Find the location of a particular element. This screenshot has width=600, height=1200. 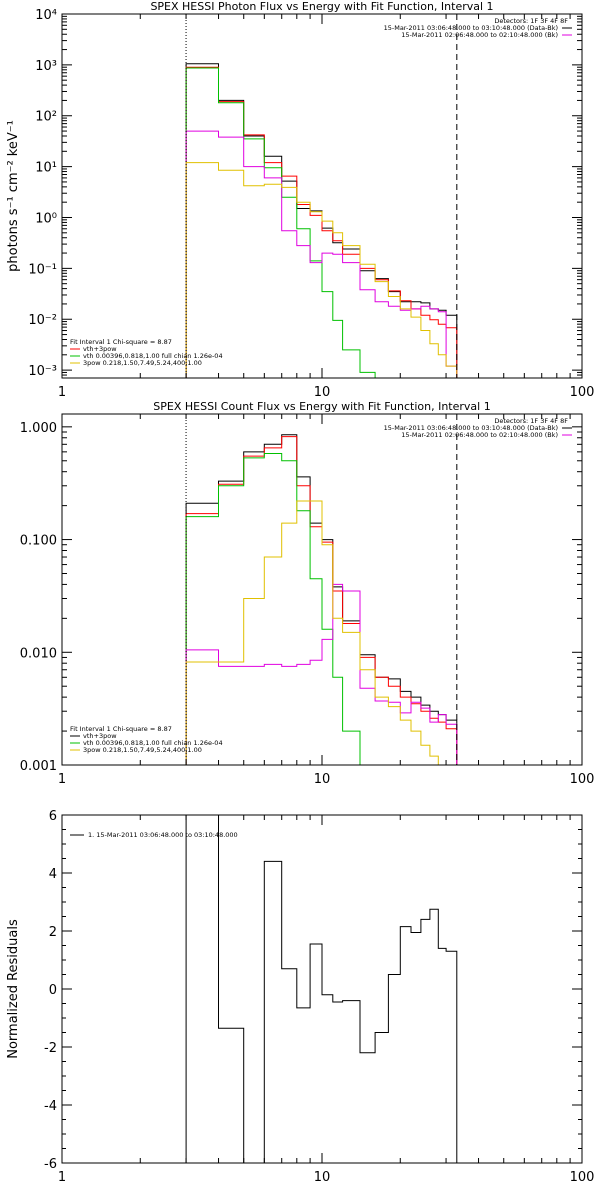

y-tick-label: 10¹ is located at coordinates (46, 168).